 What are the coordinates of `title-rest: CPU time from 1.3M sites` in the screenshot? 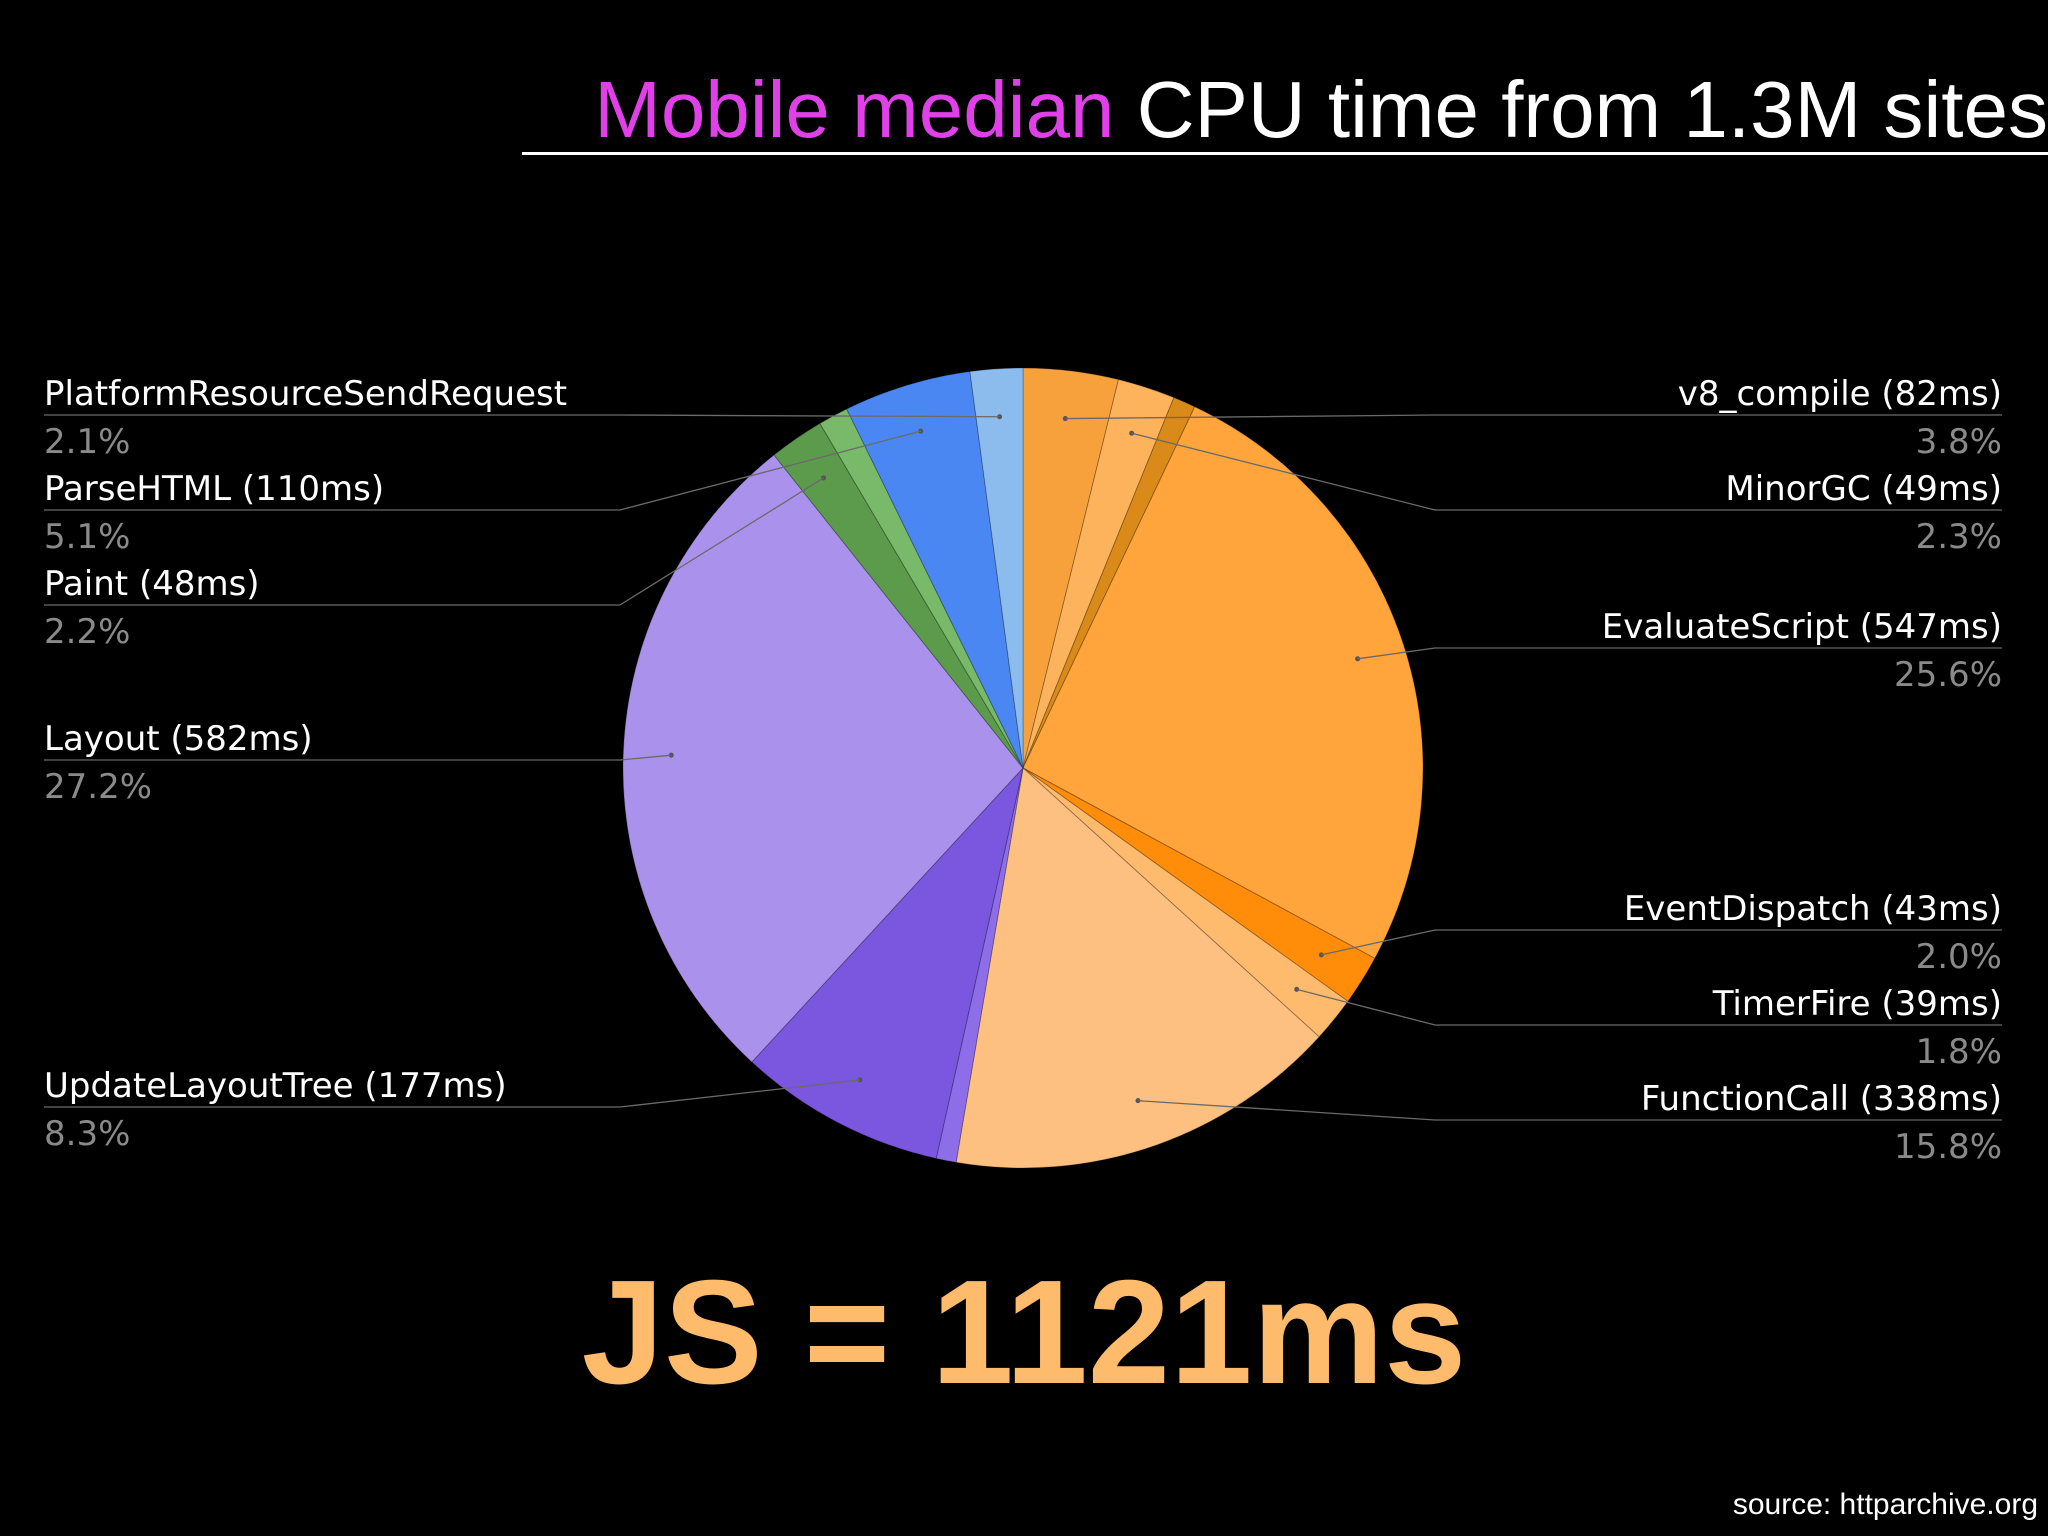 It's located at (1592, 109).